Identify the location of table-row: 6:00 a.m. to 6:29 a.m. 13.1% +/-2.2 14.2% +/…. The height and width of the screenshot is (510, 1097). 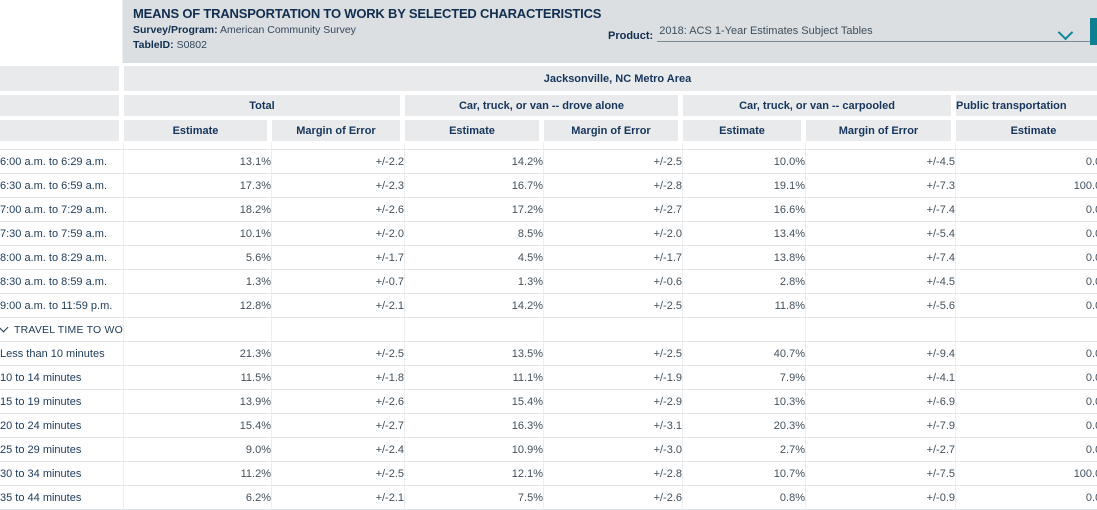
(548, 162).